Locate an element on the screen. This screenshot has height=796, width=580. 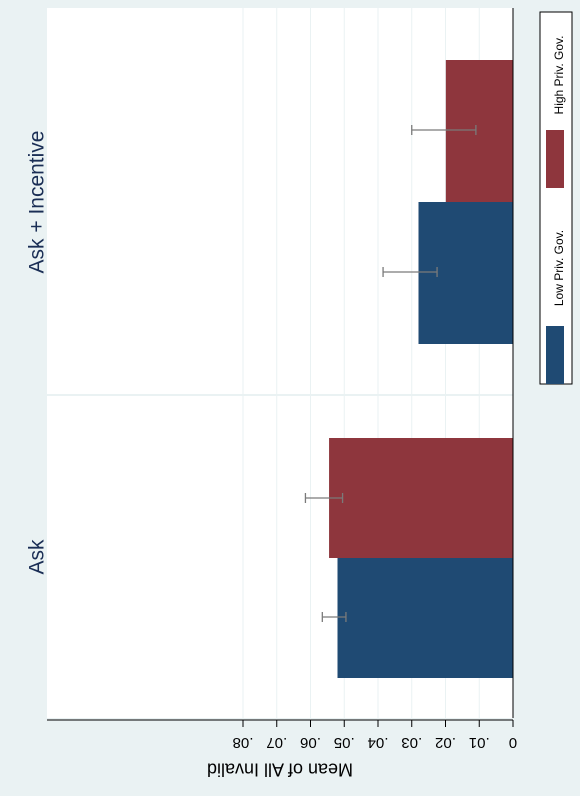
tick-label: .04 is located at coordinates (378, 742).